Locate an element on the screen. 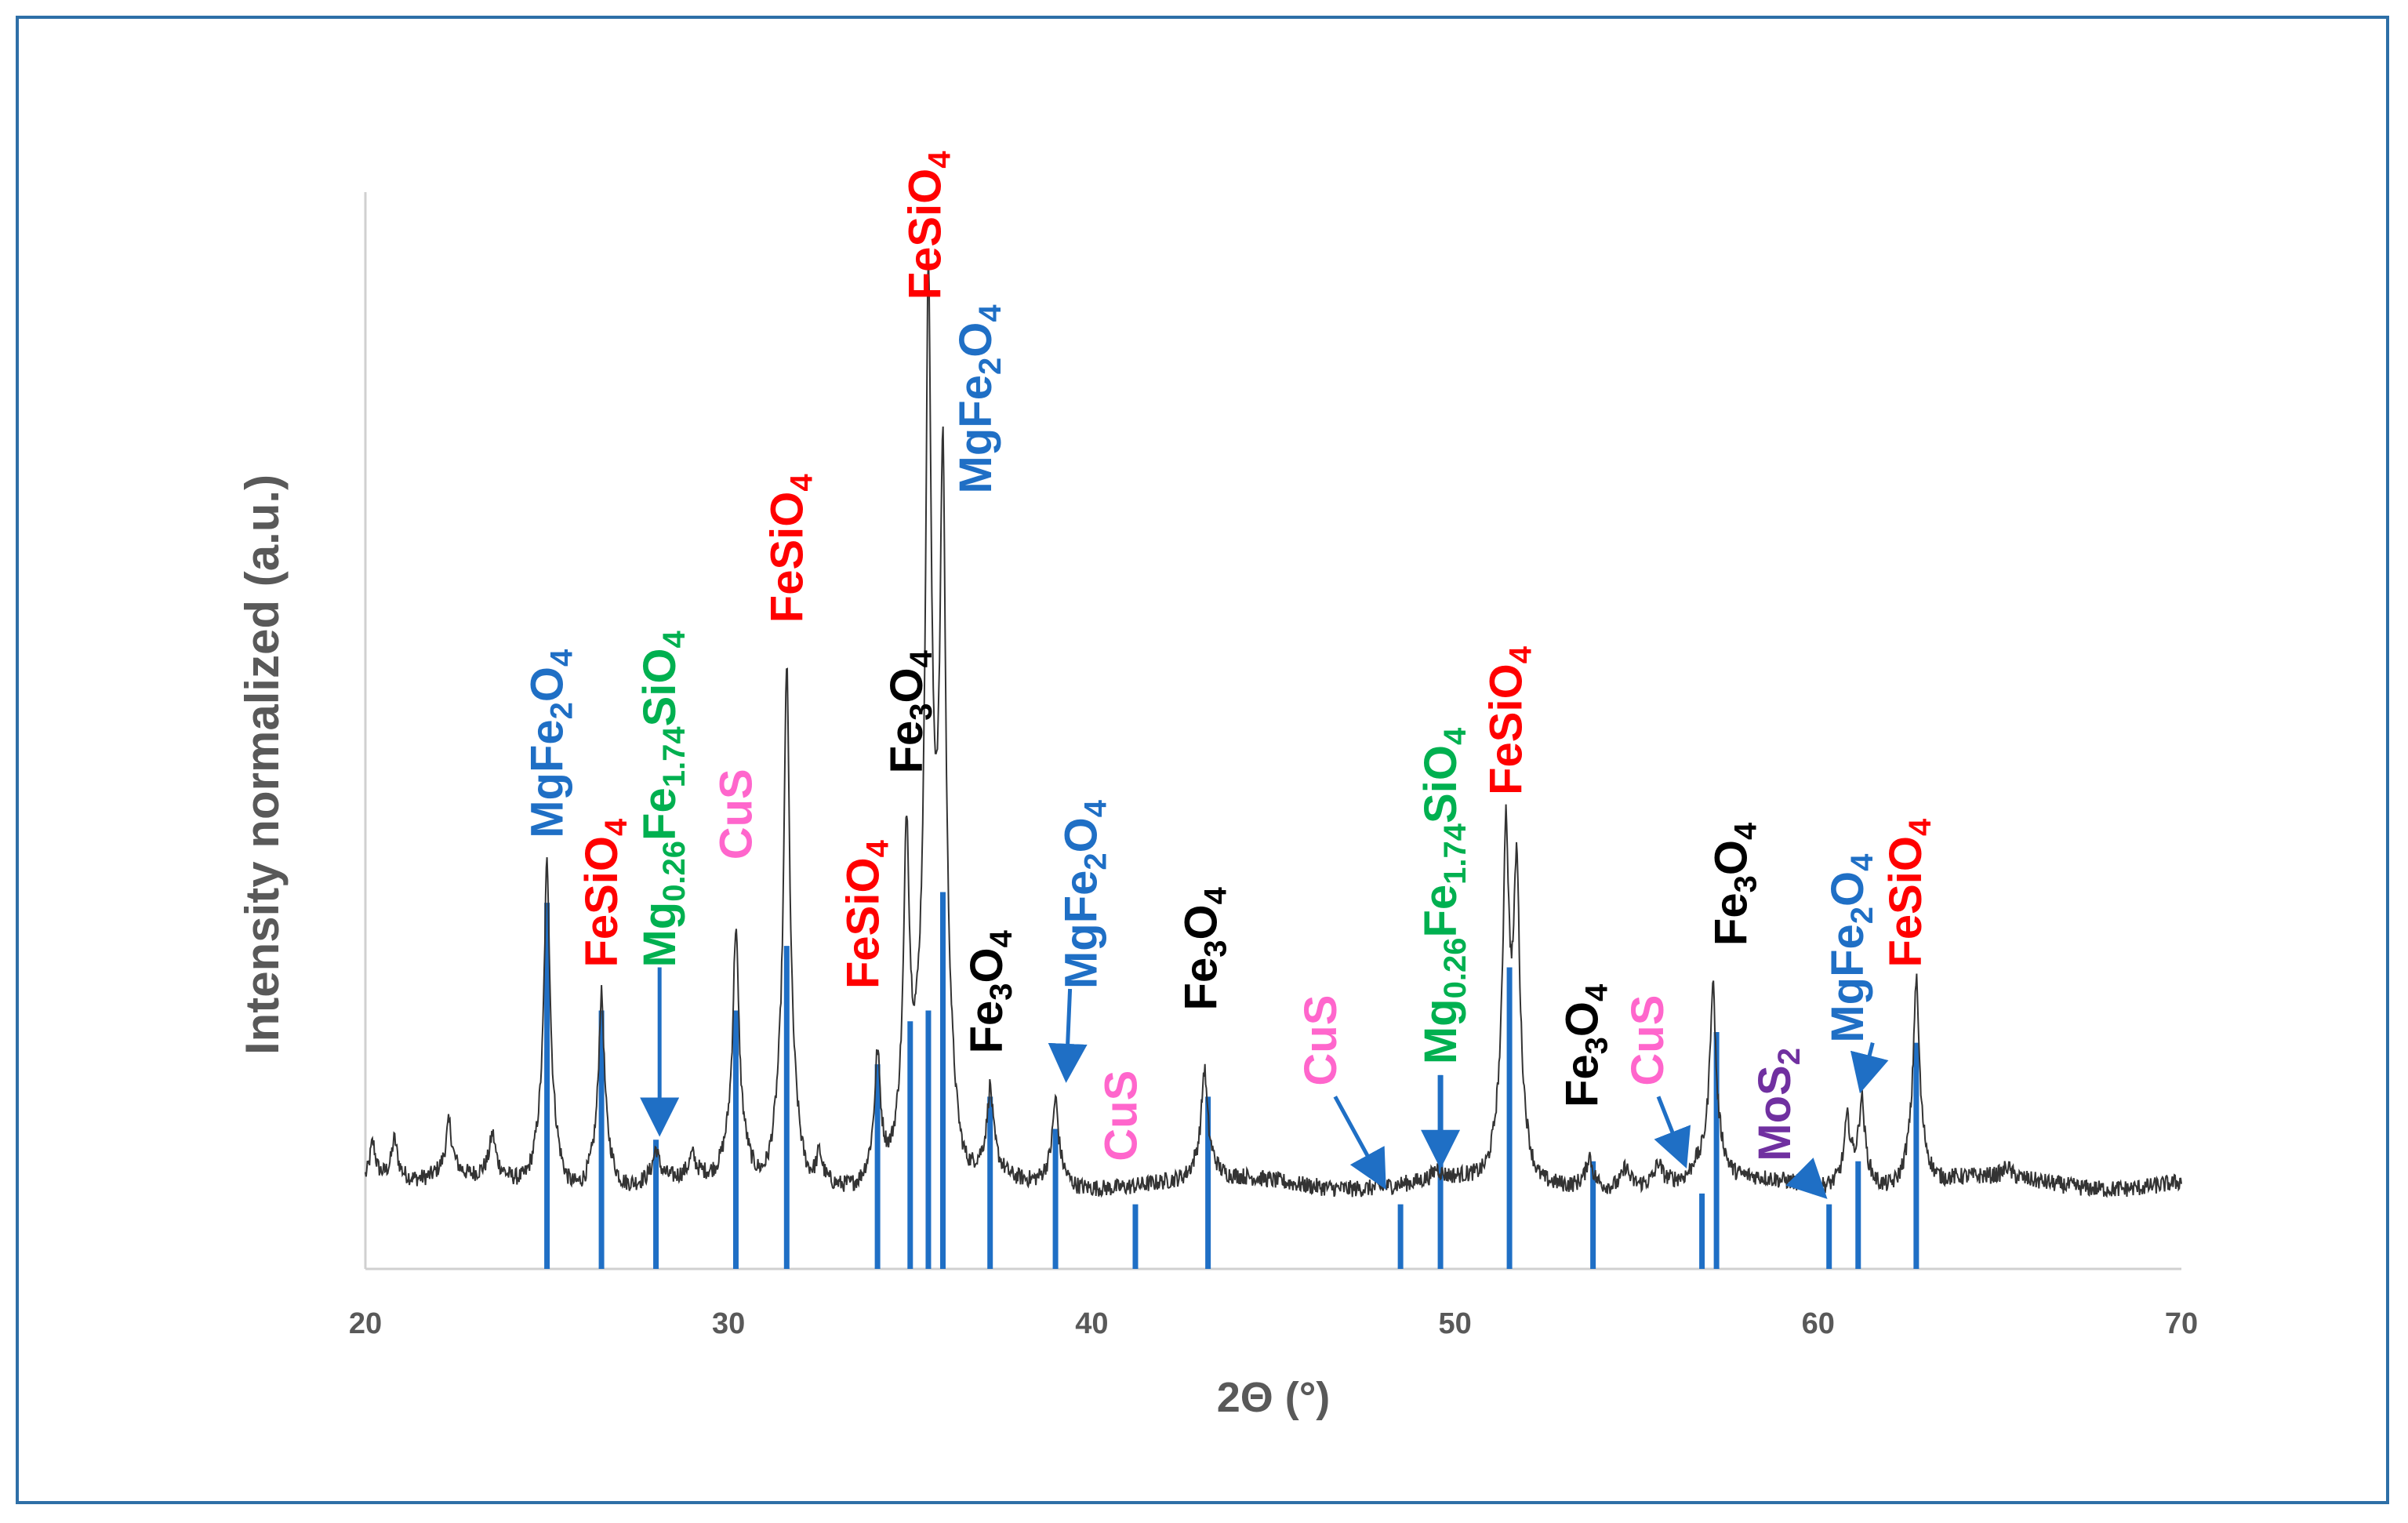 Image resolution: width=2408 pixels, height=1523 pixels. y-axis-title: Intensity normalized (a.u.) is located at coordinates (262, 764).